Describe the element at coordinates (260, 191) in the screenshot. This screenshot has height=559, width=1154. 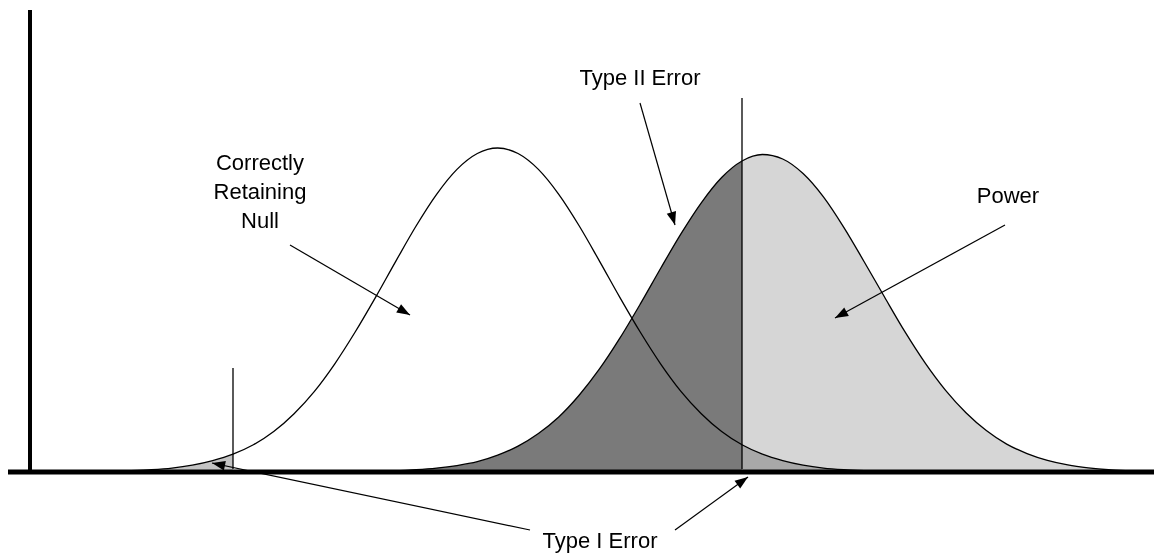
I see `annotation: Correctly Retaining Null` at that location.